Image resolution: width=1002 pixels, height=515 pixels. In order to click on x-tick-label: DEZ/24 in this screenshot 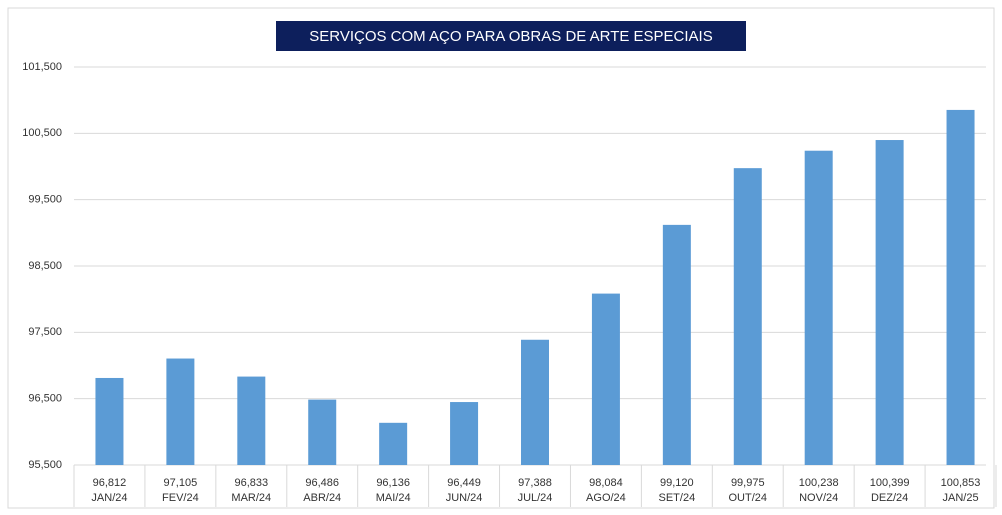, I will do `click(889, 498)`.